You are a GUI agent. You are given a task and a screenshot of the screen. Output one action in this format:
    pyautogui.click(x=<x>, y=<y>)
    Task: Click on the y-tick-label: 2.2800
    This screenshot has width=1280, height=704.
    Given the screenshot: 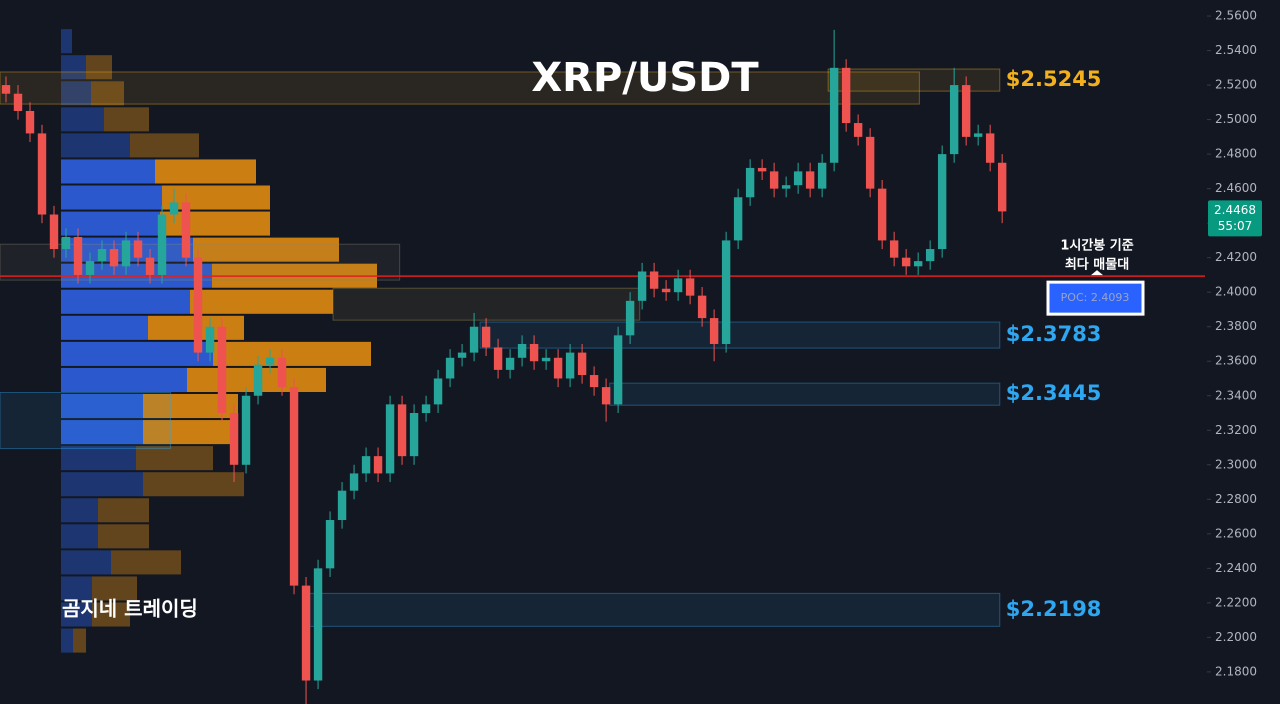 What is the action you would take?
    pyautogui.click(x=1236, y=499)
    